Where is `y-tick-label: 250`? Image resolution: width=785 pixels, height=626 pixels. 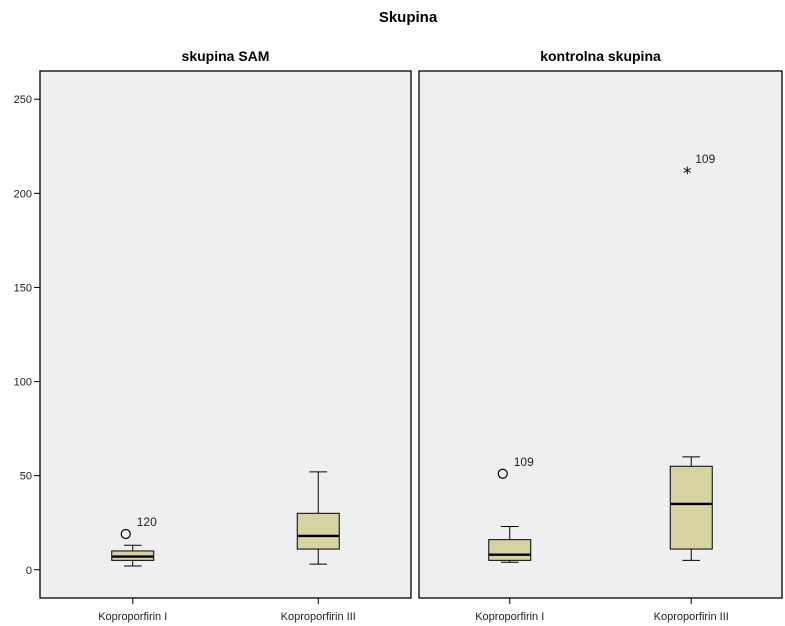 y-tick-label: 250 is located at coordinates (23, 100).